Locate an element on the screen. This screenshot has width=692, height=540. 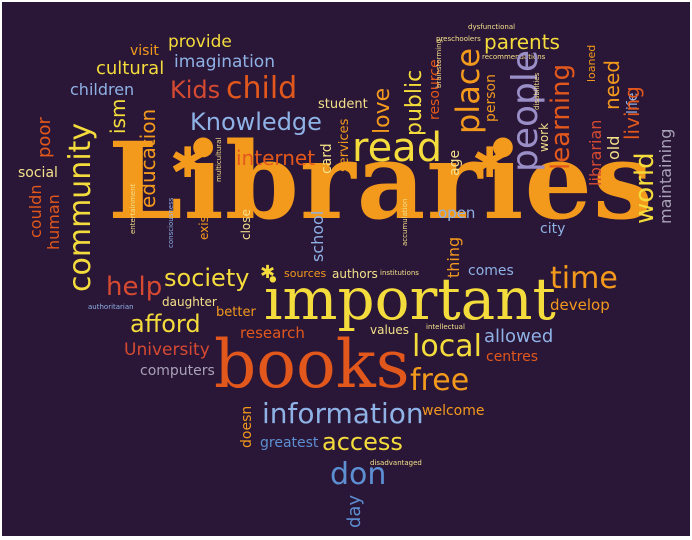
word-parents: parents is located at coordinates (522, 42).